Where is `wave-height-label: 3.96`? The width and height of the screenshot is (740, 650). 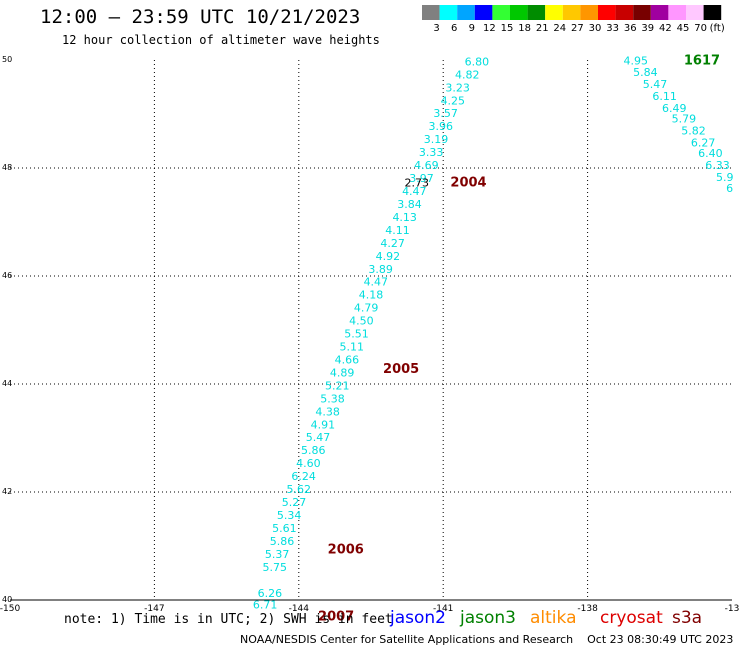 wave-height-label: 3.96 is located at coordinates (441, 126).